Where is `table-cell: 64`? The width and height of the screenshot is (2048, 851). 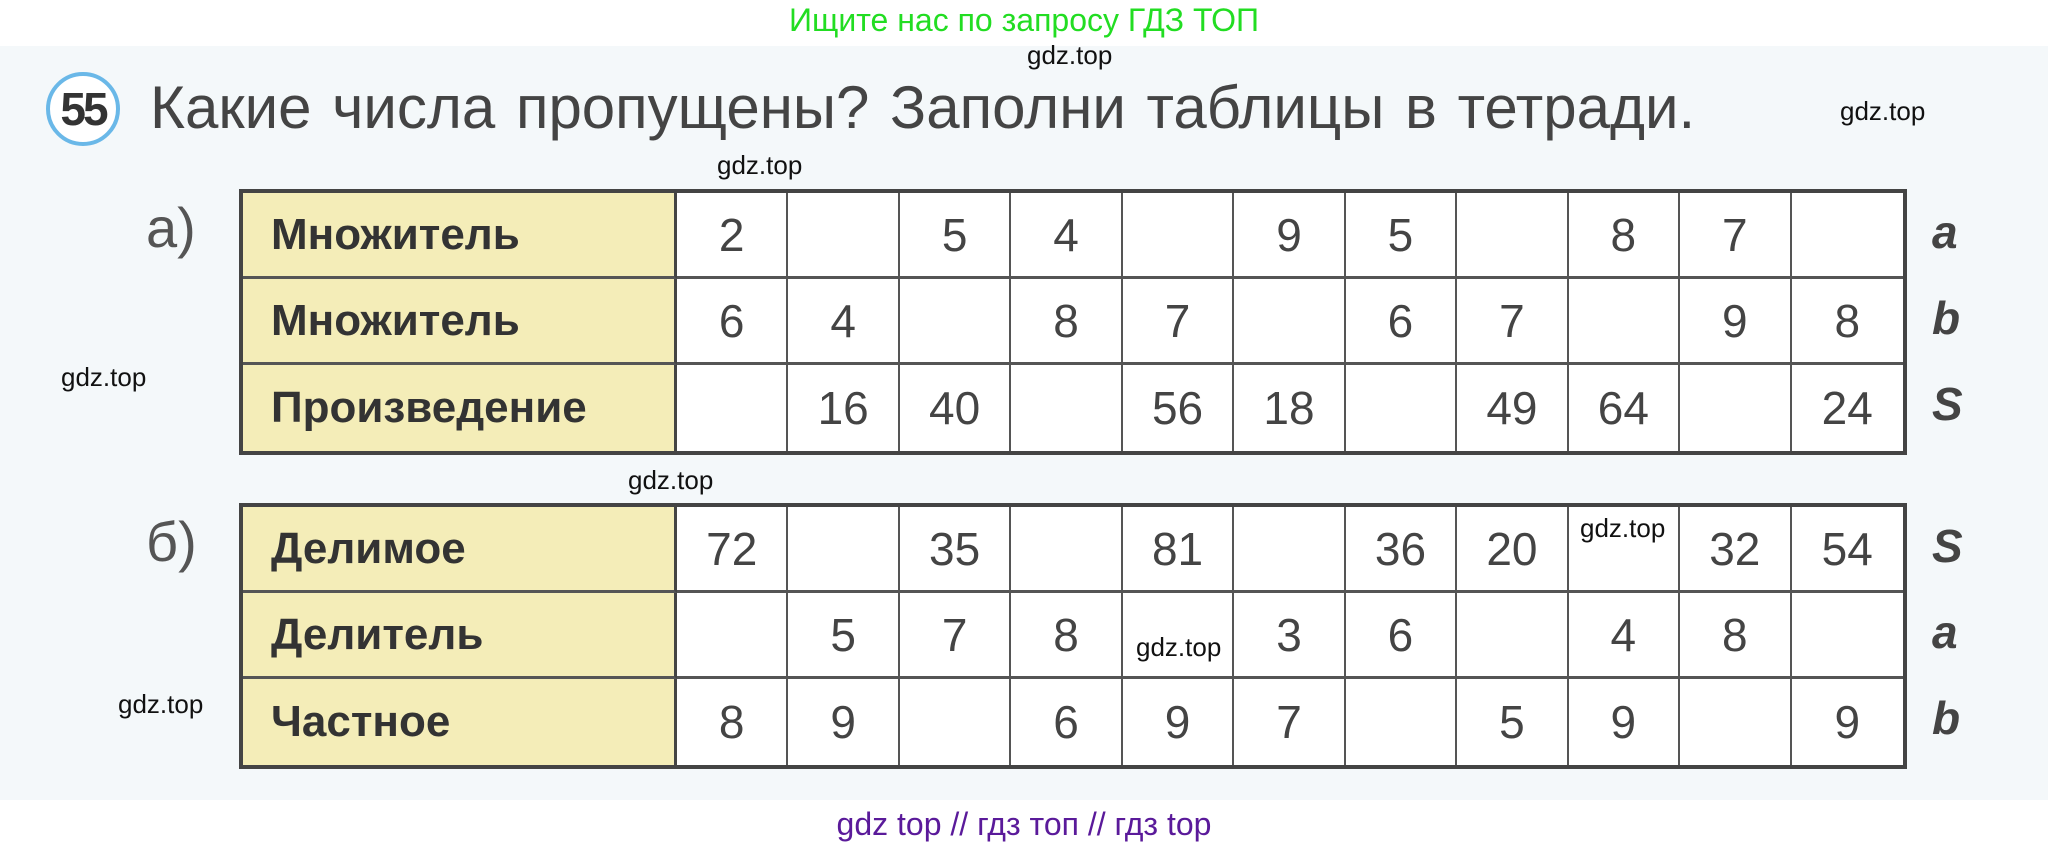
table-cell: 64 is located at coordinates (1625, 408).